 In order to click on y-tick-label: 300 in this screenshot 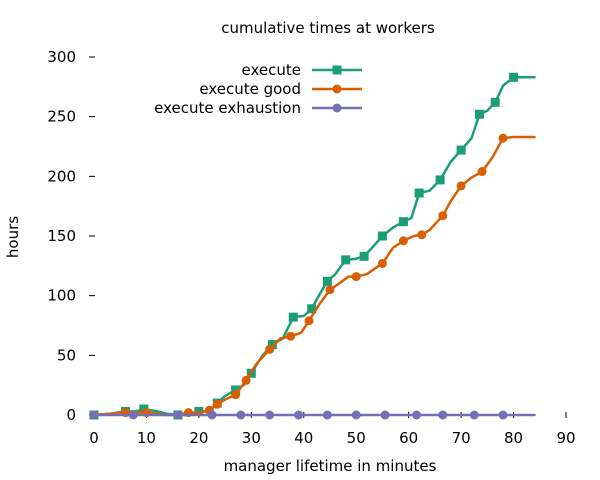, I will do `click(61, 57)`.